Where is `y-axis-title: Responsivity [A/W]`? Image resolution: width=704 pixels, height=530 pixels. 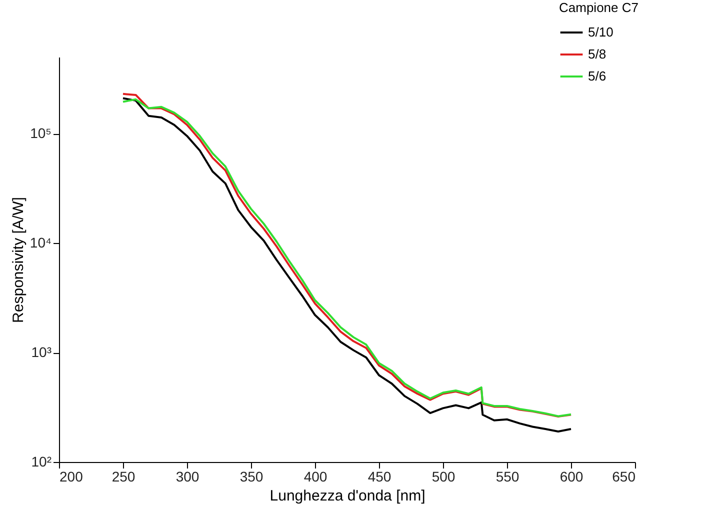
y-axis-title: Responsivity [A/W] is located at coordinates (18, 260).